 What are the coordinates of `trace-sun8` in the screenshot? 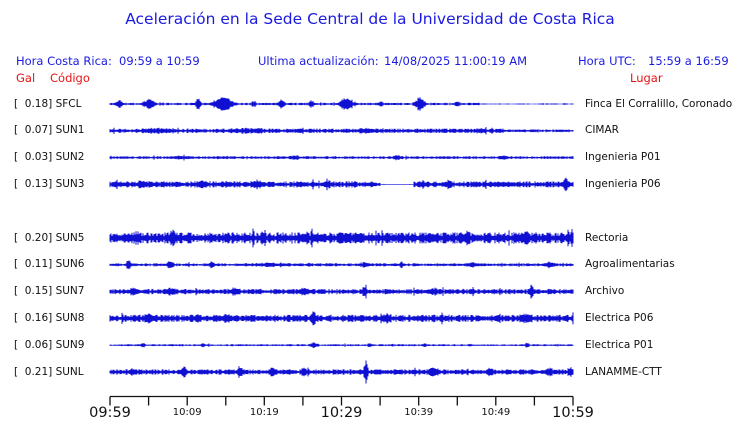 It's located at (341, 318).